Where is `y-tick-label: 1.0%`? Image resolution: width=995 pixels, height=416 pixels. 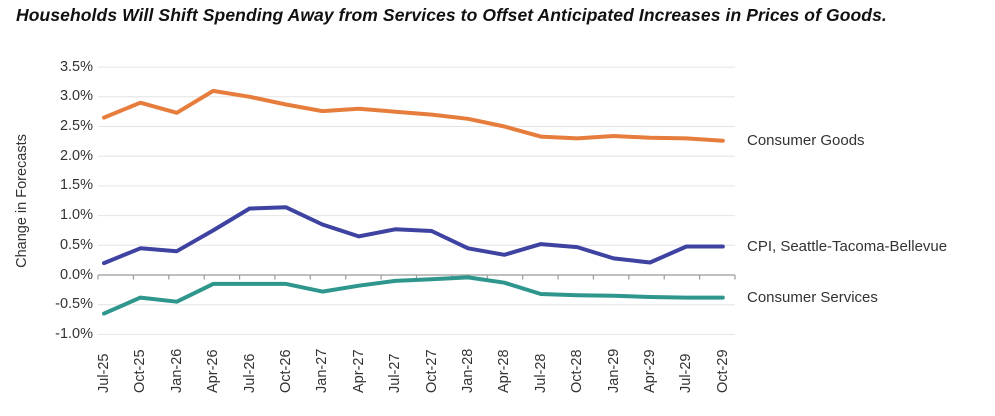
y-tick-label: 1.0% is located at coordinates (76, 215).